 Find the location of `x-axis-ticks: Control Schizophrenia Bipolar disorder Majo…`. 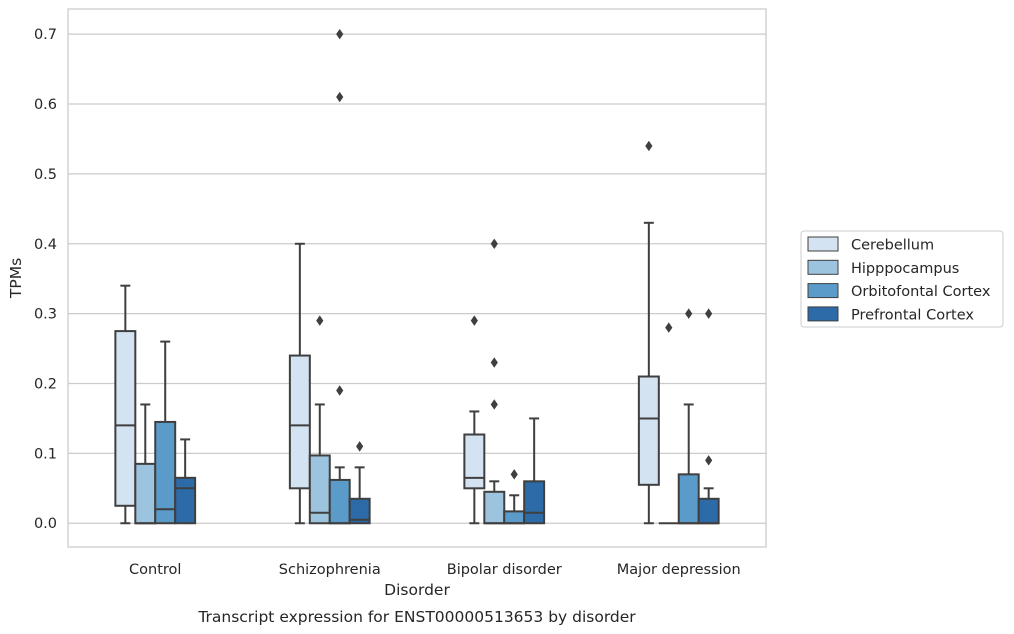

x-axis-ticks: Control Schizophrenia Bipolar disorder Majo… is located at coordinates (435, 570).